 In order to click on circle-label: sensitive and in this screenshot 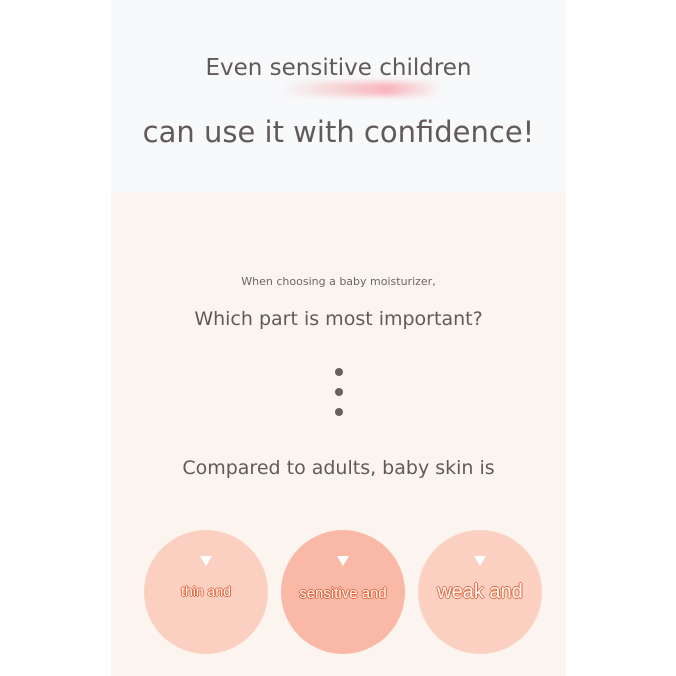, I will do `click(343, 593)`.